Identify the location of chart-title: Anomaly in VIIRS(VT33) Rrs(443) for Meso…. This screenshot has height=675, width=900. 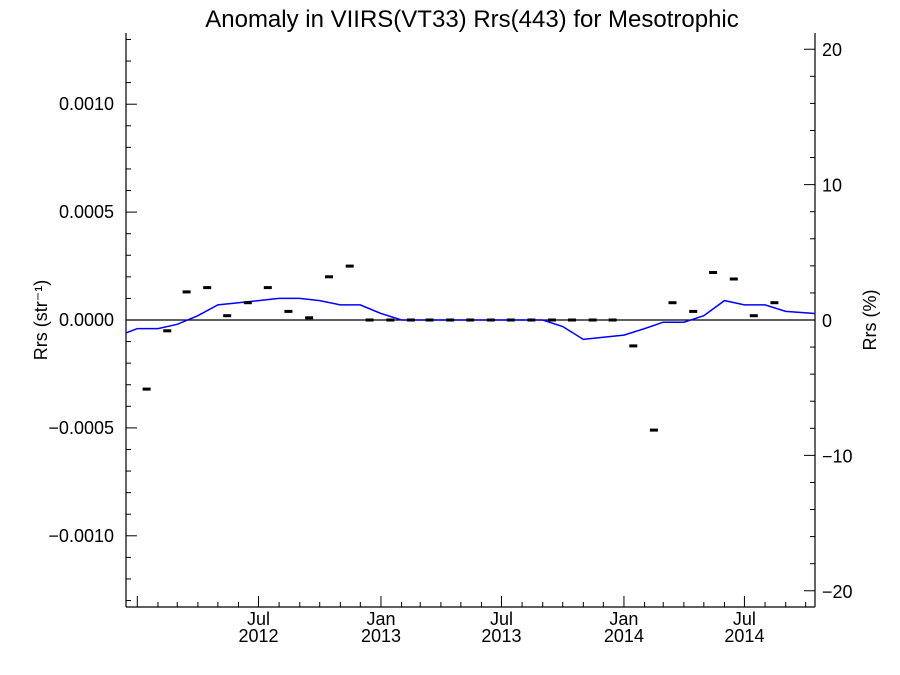
(472, 19).